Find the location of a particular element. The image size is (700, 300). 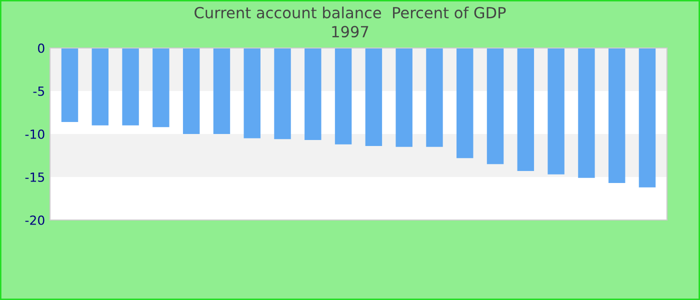

y-tick-label: -20 is located at coordinates (34, 220).